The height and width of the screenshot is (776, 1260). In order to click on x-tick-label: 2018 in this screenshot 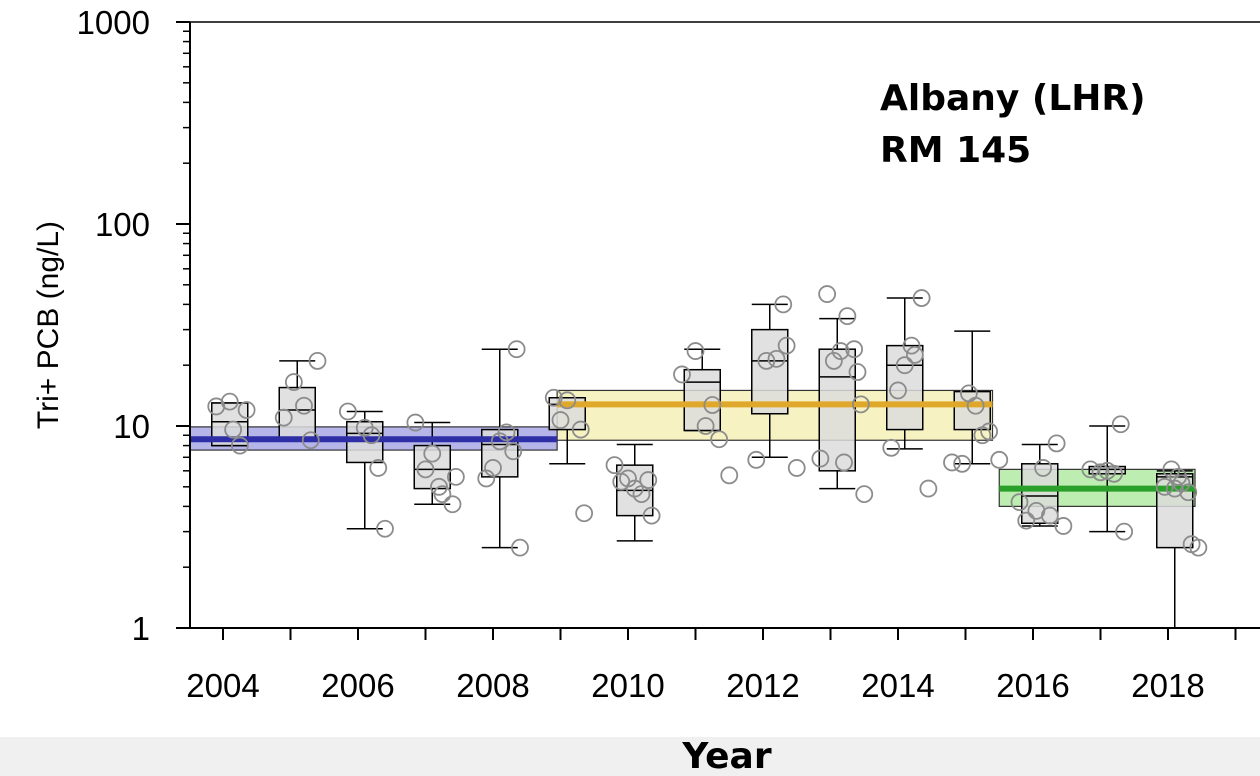, I will do `click(1167, 685)`.